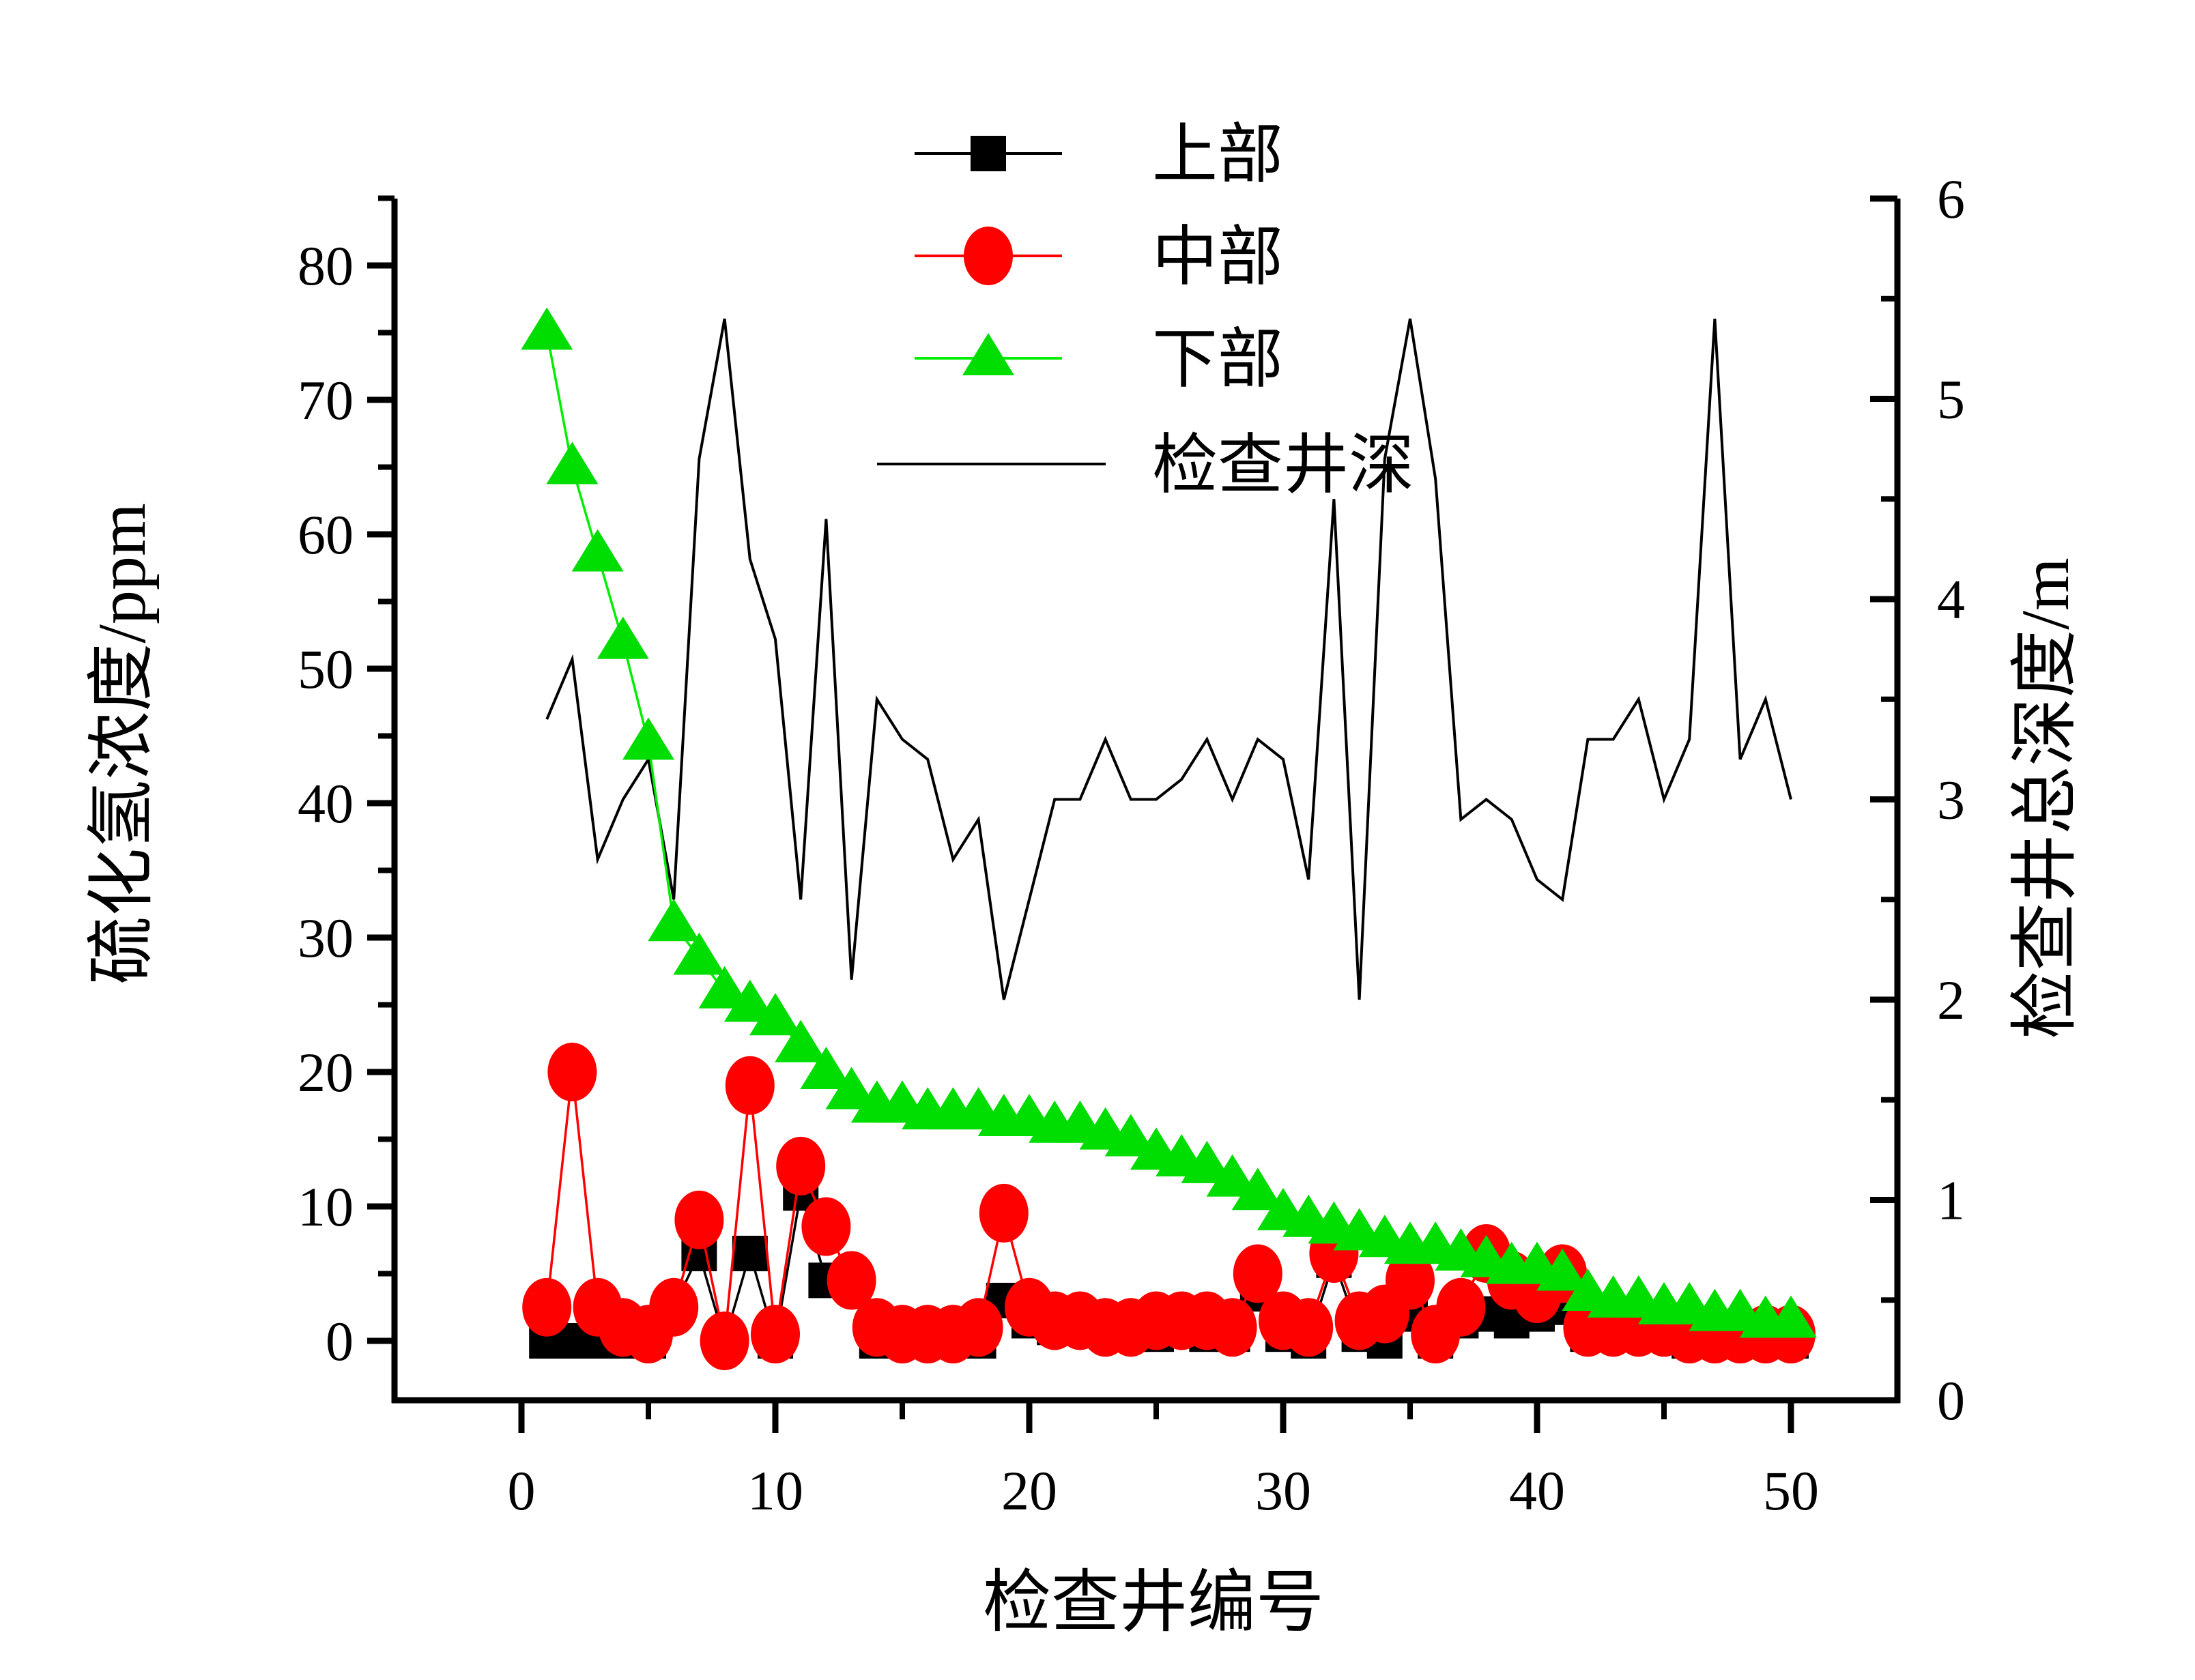 This screenshot has width=2195, height=1680. Describe the element at coordinates (326, 938) in the screenshot. I see `y-left-tick-label: 30` at that location.